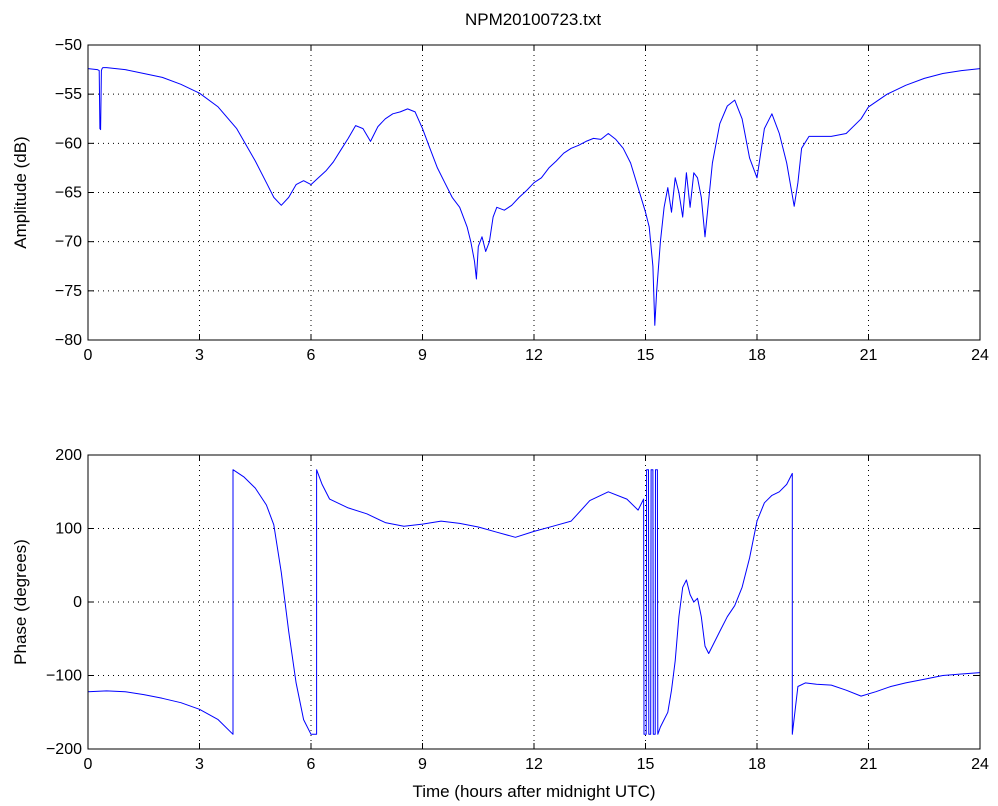 This screenshot has height=806, width=998. Describe the element at coordinates (646, 764) in the screenshot. I see `phase-x-tick-label: 15` at that location.